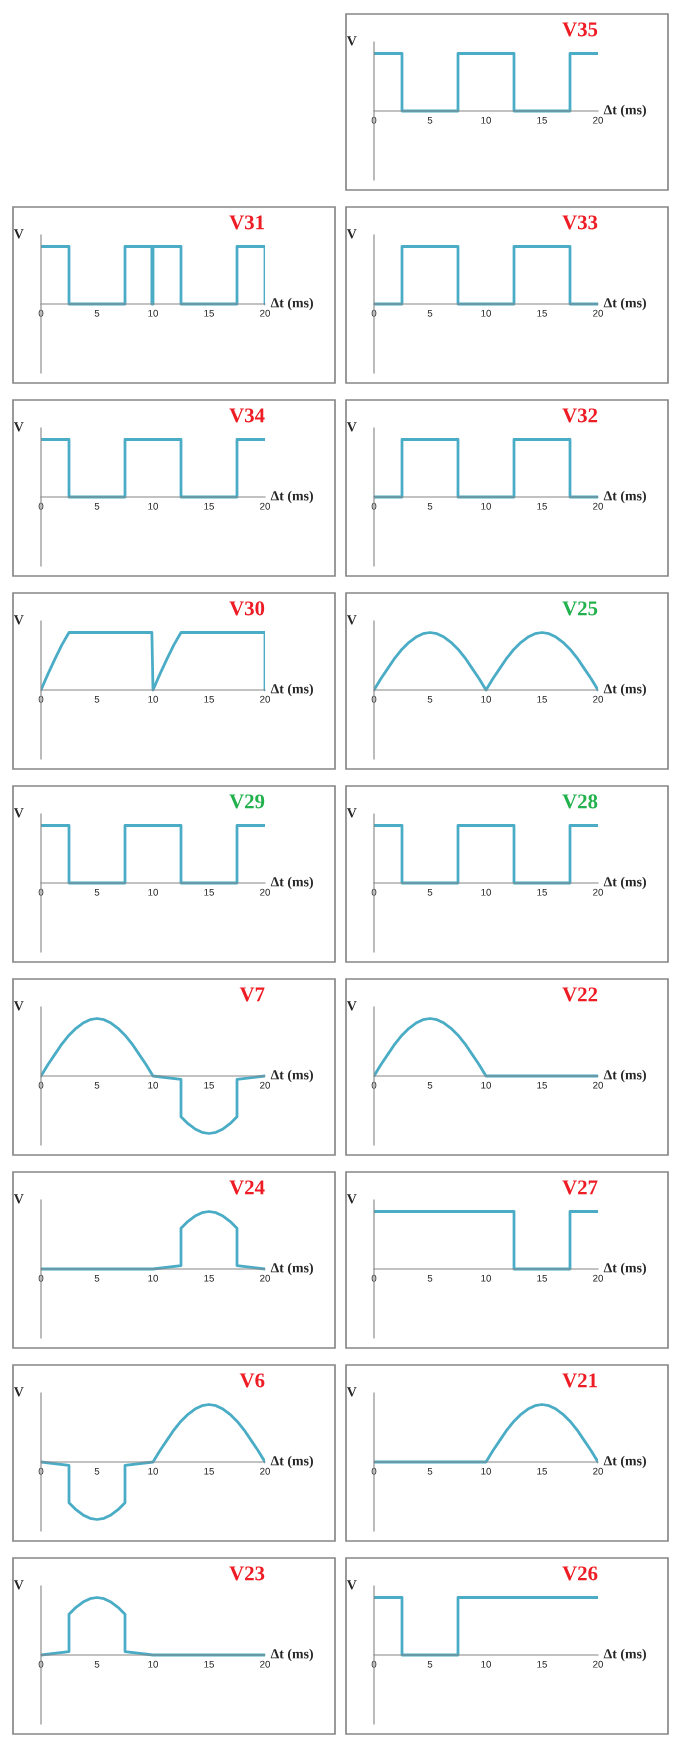 The width and height of the screenshot is (679, 1762). Describe the element at coordinates (252, 994) in the screenshot. I see `chart-title: V7` at that location.